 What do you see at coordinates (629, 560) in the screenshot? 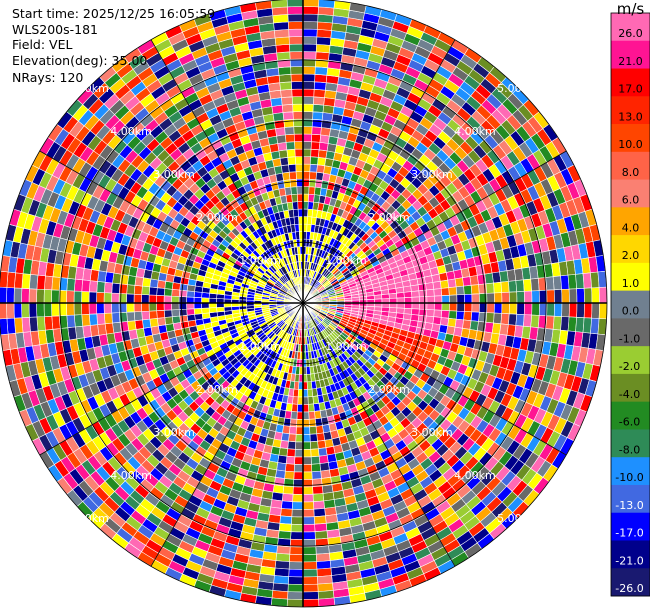
I see `colorbar-tick-label: -21.0` at bounding box center [629, 560].